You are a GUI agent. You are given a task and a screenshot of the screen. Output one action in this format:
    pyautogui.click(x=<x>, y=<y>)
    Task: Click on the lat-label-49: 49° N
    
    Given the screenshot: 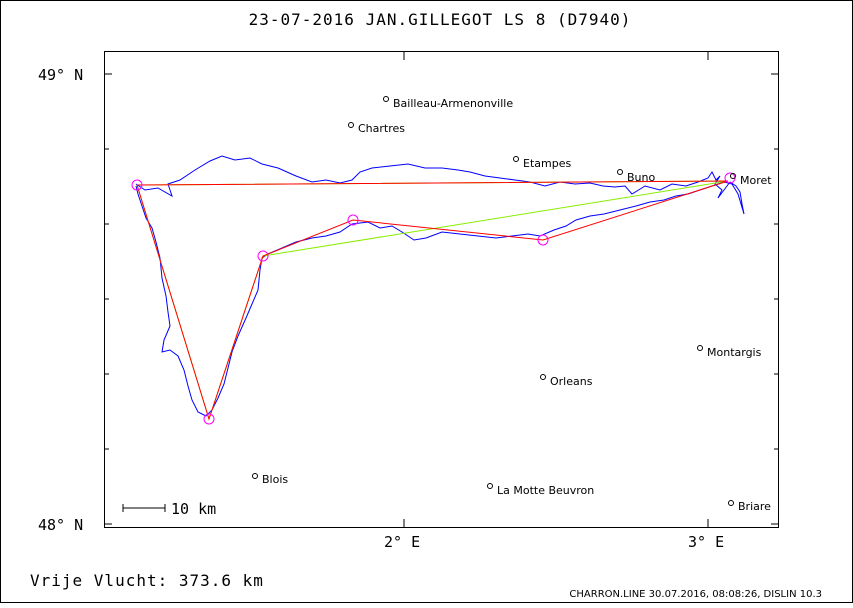 What is the action you would take?
    pyautogui.click(x=60, y=75)
    